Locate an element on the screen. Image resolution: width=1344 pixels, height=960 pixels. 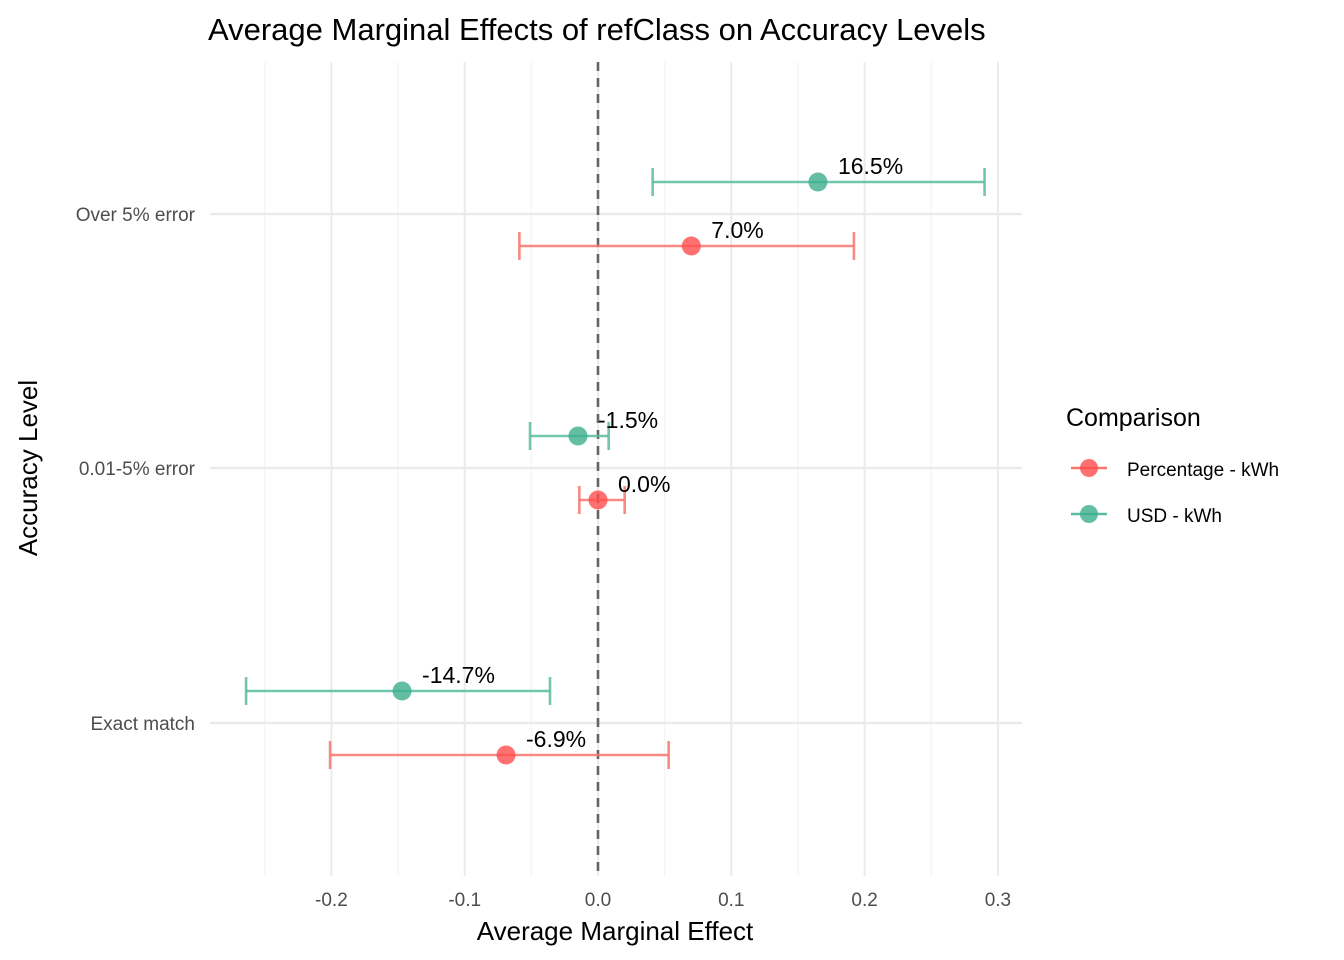
data-label-usd-kwh-0-01-5-error: -1.5% is located at coordinates (628, 420).